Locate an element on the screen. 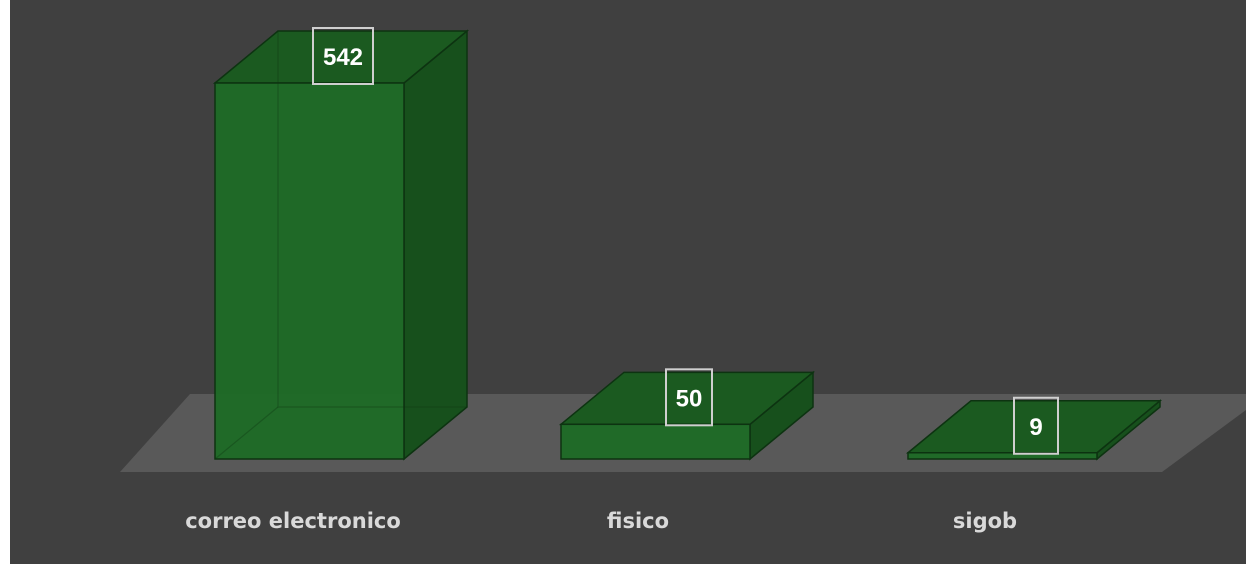 The image size is (1246, 564). category-label-2: fisico is located at coordinates (638, 521).